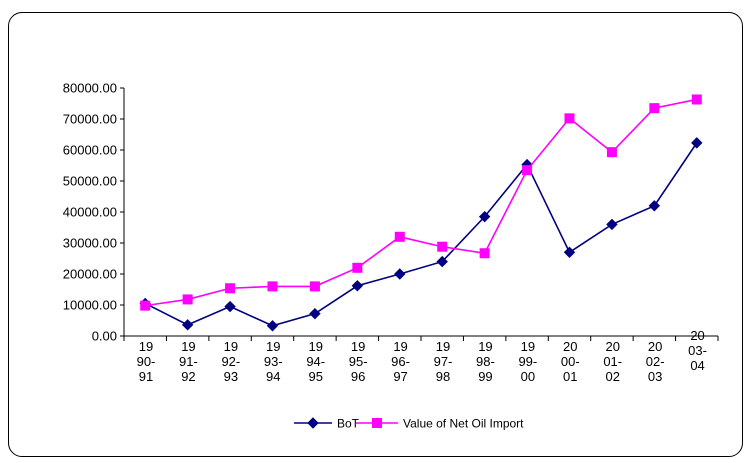 The width and height of the screenshot is (750, 463). I want to click on x-tick-label: 20 02-03, so click(655, 361).